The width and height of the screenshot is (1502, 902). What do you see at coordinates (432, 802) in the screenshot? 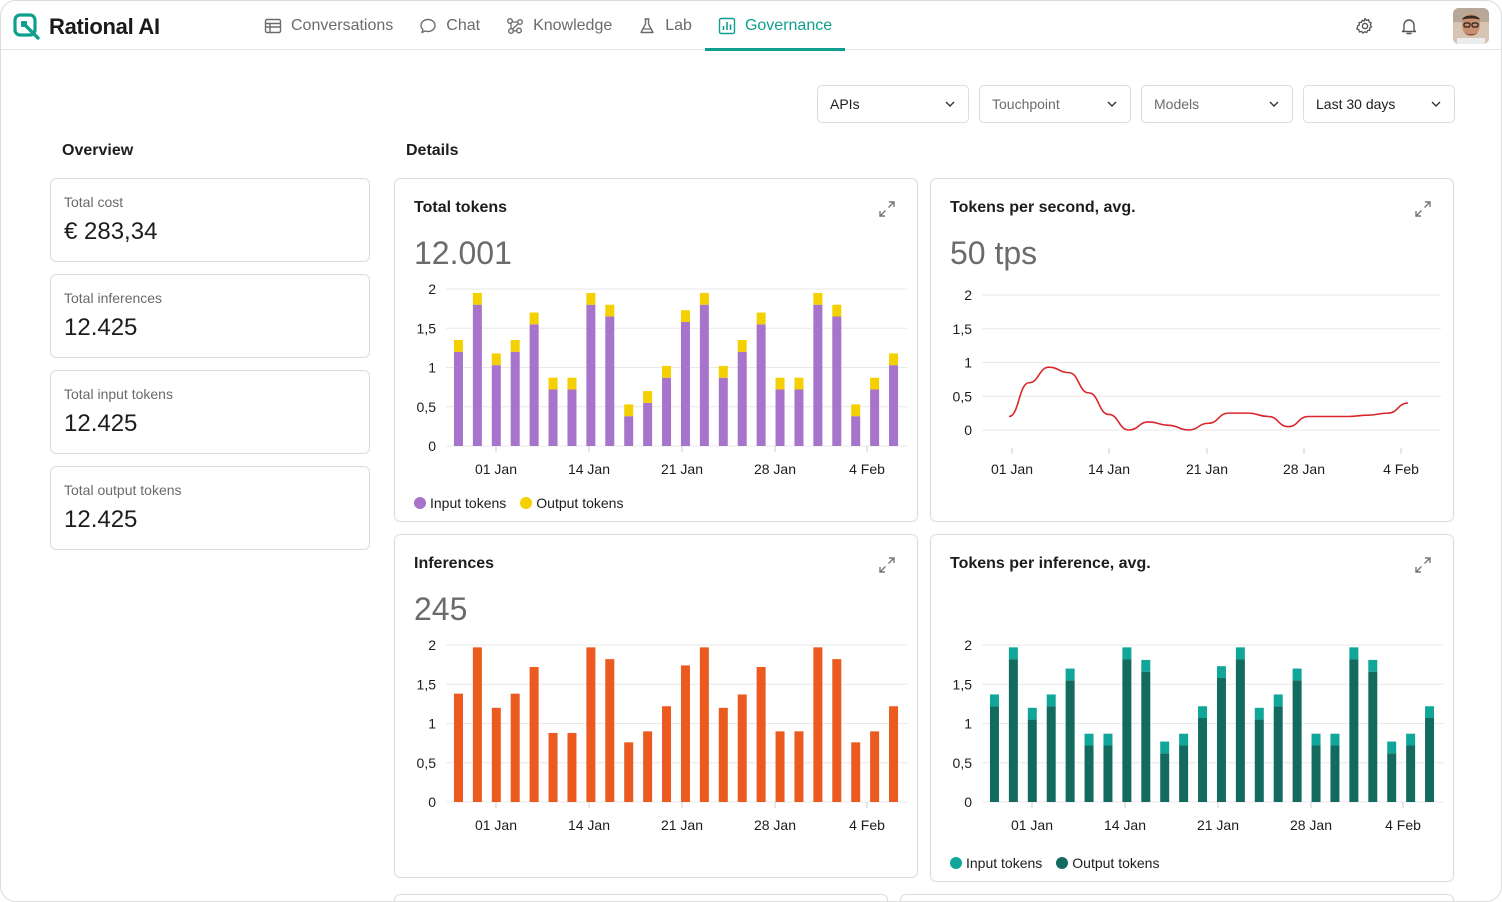
I see `y-tick-label: 0` at bounding box center [432, 802].